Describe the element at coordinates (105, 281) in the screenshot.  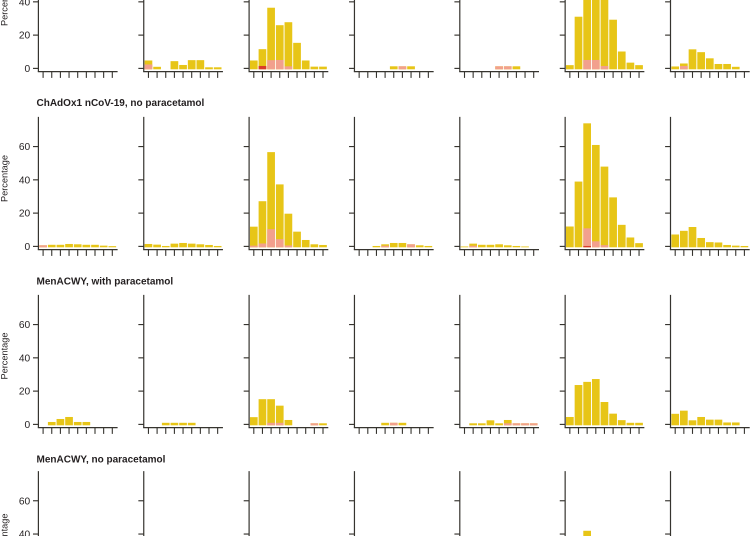
I see `svg-text: MenACWY, with paracetamol` at that location.